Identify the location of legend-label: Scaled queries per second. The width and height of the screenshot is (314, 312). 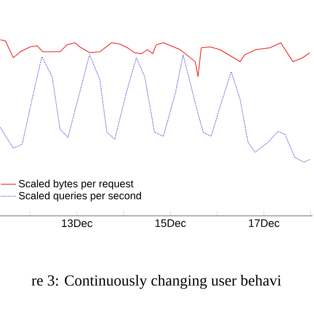
(79, 197).